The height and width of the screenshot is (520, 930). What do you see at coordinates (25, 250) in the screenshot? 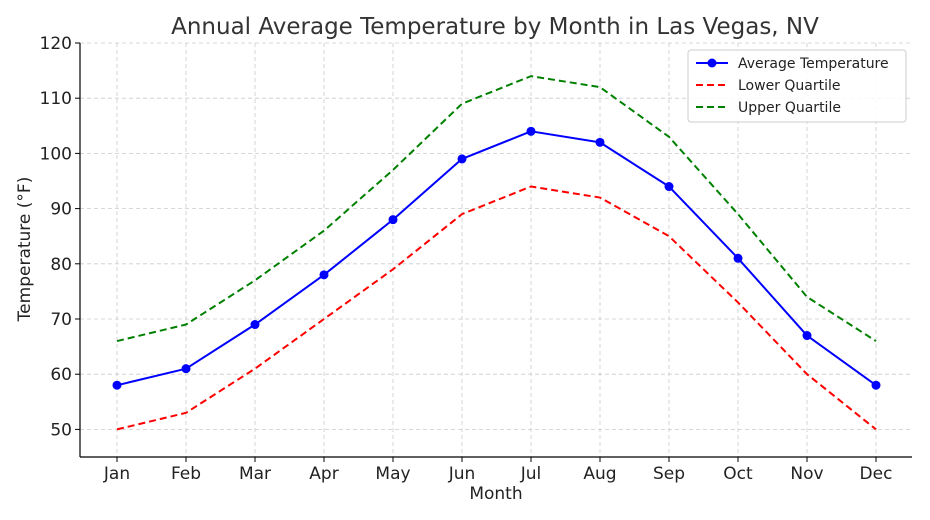
I see `y-axis-label: Temperature (°F)` at bounding box center [25, 250].